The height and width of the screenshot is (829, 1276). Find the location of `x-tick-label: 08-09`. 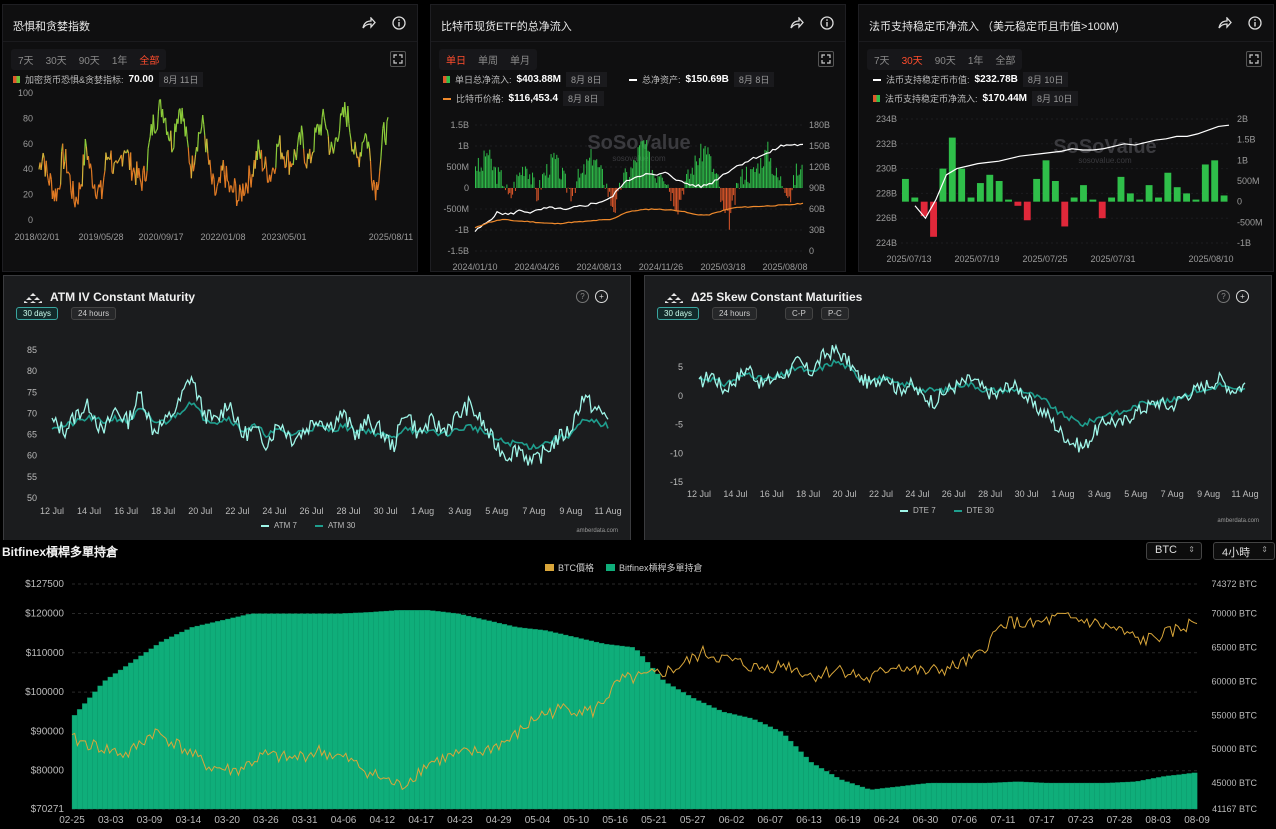

x-tick-label: 08-09 is located at coordinates (1197, 820).